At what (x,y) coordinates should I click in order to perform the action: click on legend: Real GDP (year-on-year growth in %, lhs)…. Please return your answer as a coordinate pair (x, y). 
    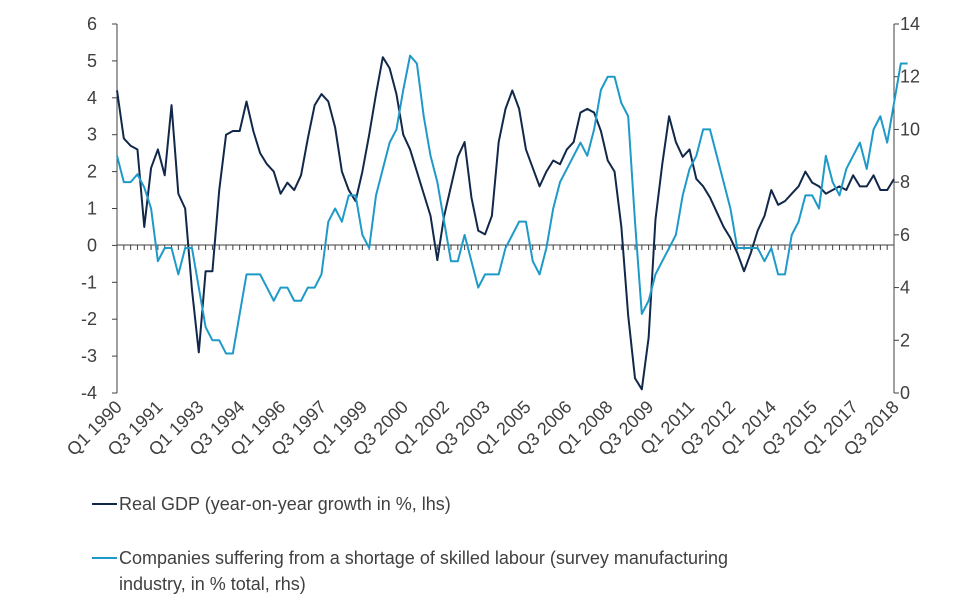
    Looking at the image, I should click on (412, 544).